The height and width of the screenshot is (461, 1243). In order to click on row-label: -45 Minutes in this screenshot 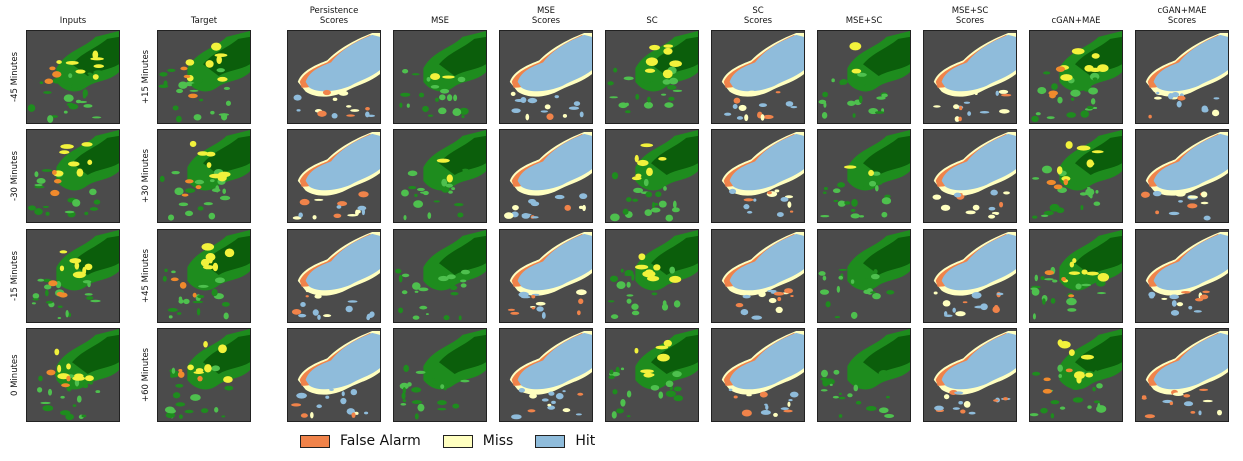, I will do `click(15, 76)`.